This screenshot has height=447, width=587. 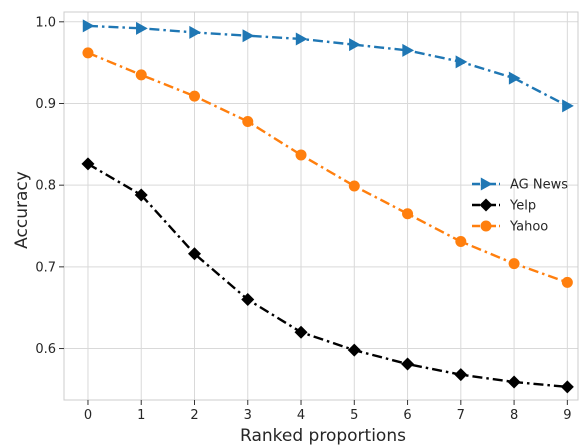 What do you see at coordinates (407, 415) in the screenshot?
I see `x-tick-label: 6` at bounding box center [407, 415].